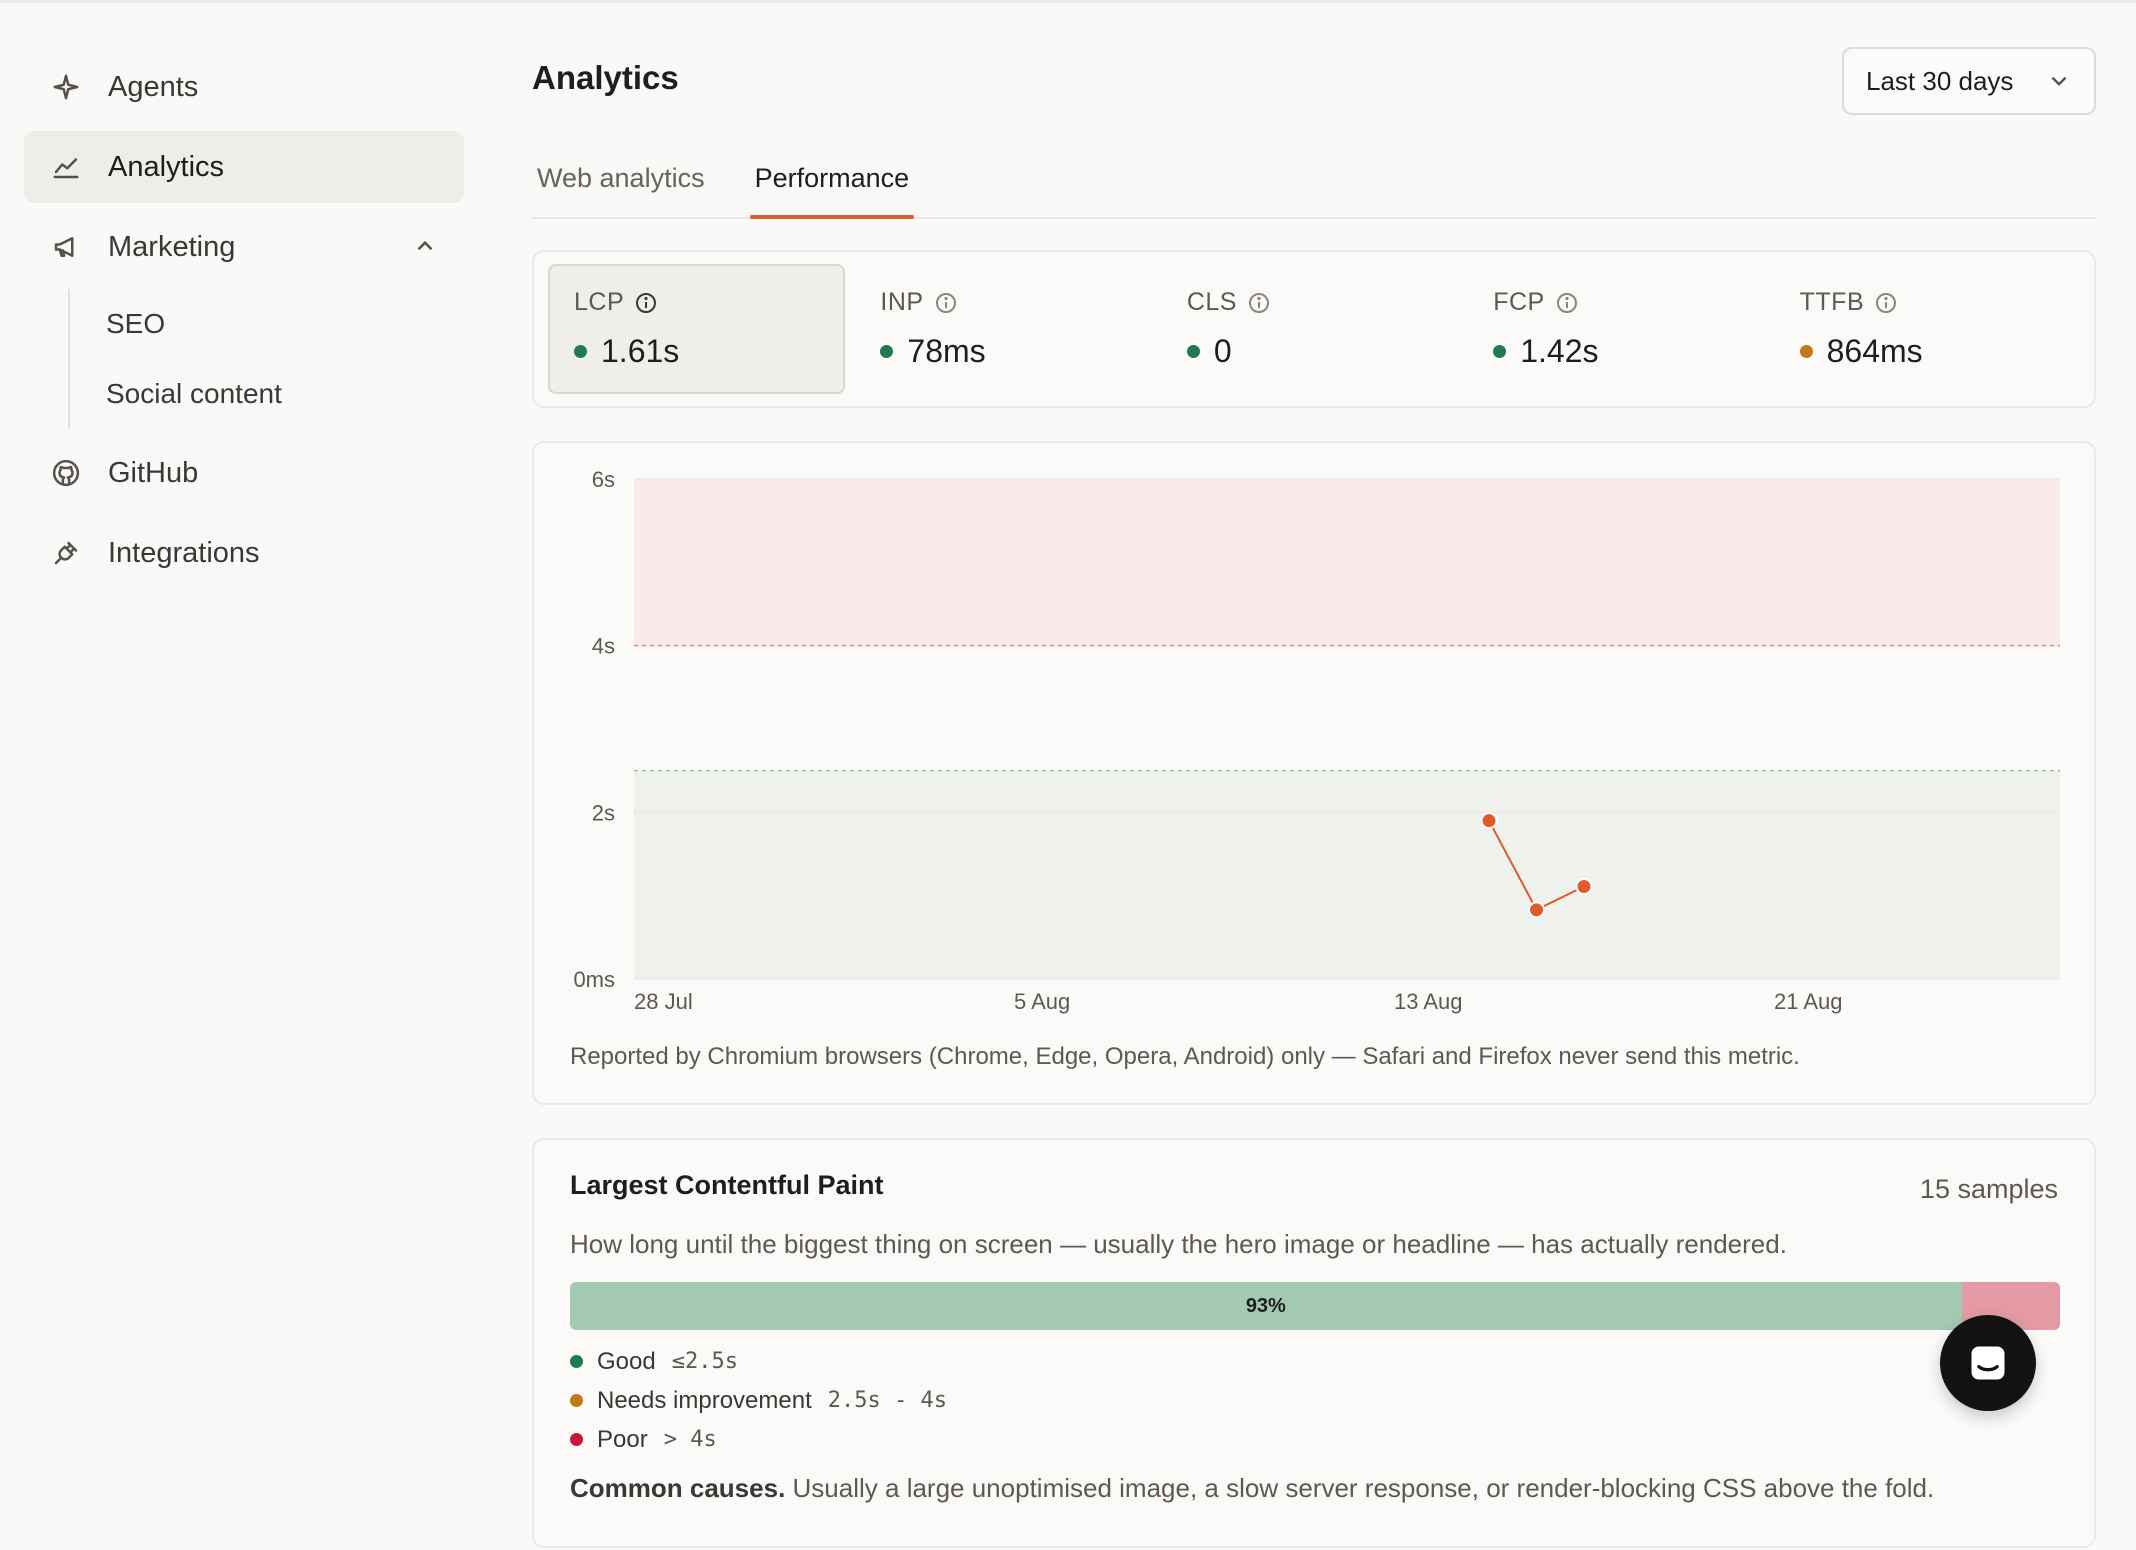  I want to click on sidebar-item-agents: Agents, so click(244, 87).